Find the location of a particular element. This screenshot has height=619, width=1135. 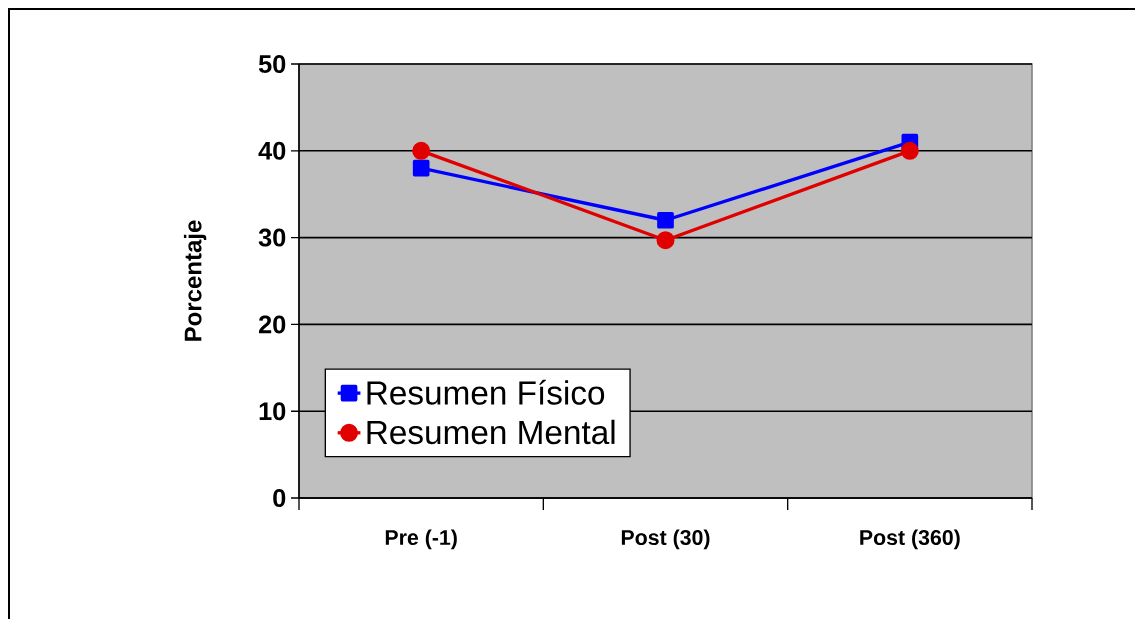

y-tick-label: 30 is located at coordinates (272, 237).